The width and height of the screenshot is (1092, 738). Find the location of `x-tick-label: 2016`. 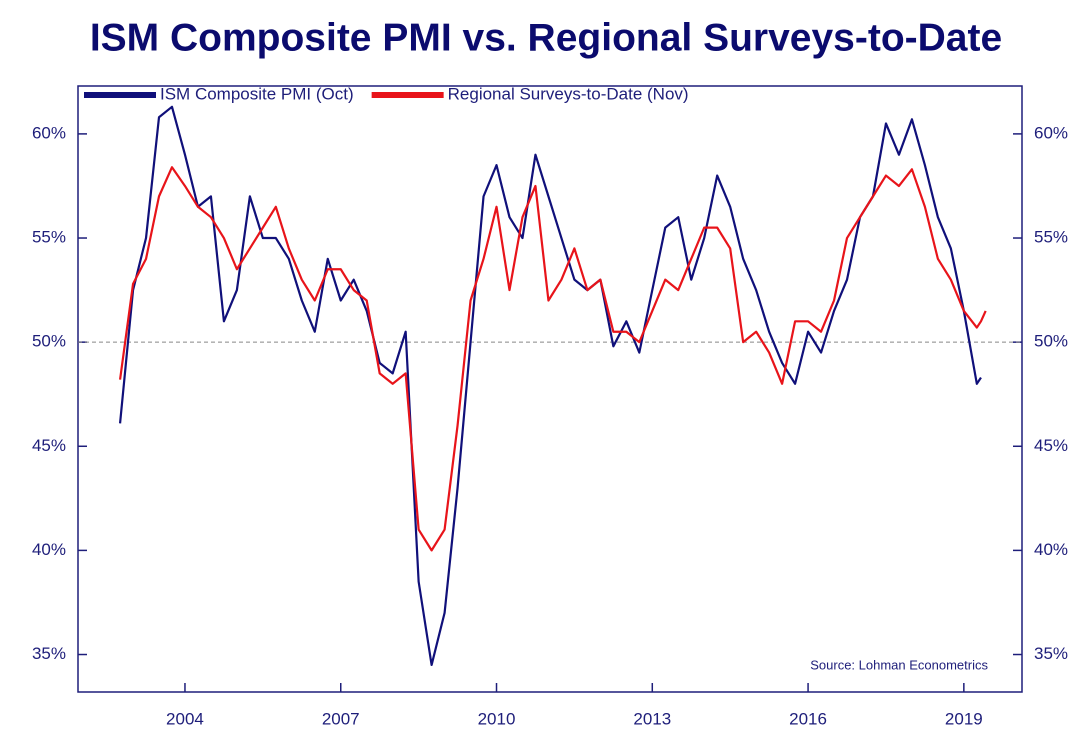

x-tick-label: 2016 is located at coordinates (808, 718).